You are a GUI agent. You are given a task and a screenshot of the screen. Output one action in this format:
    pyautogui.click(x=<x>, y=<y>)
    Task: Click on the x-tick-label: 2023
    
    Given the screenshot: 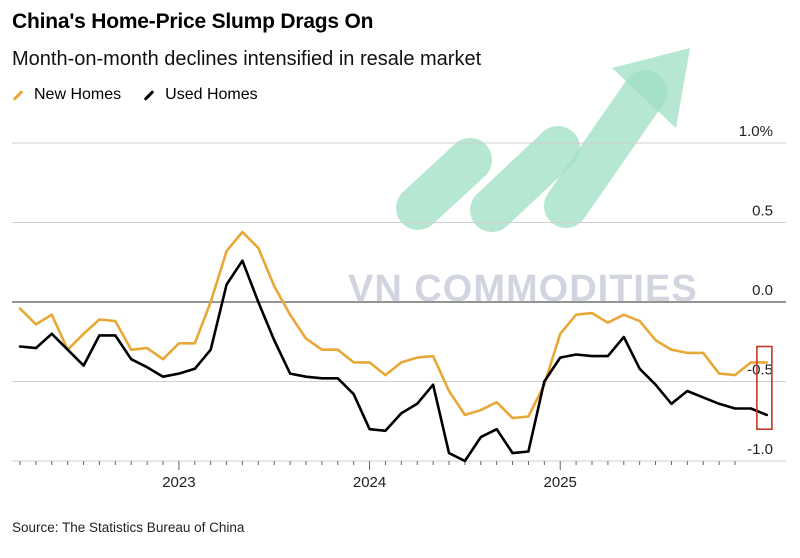 What is the action you would take?
    pyautogui.click(x=178, y=482)
    